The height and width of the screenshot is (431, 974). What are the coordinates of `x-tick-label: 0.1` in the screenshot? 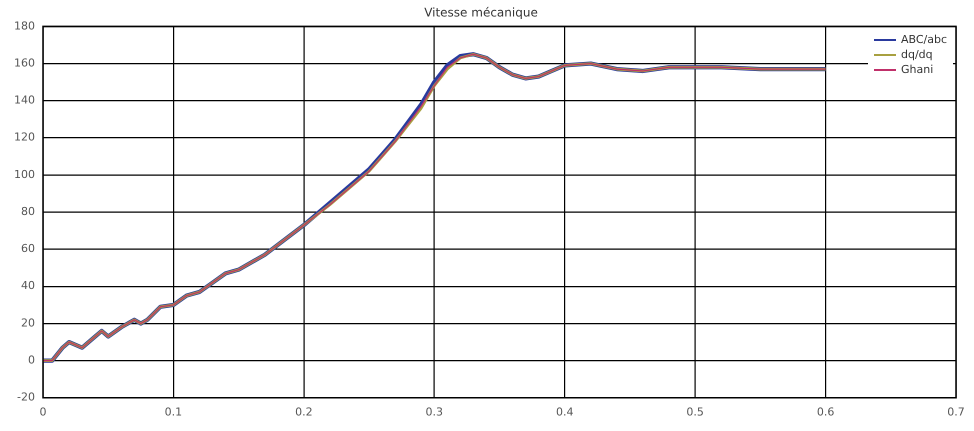 It's located at (173, 411).